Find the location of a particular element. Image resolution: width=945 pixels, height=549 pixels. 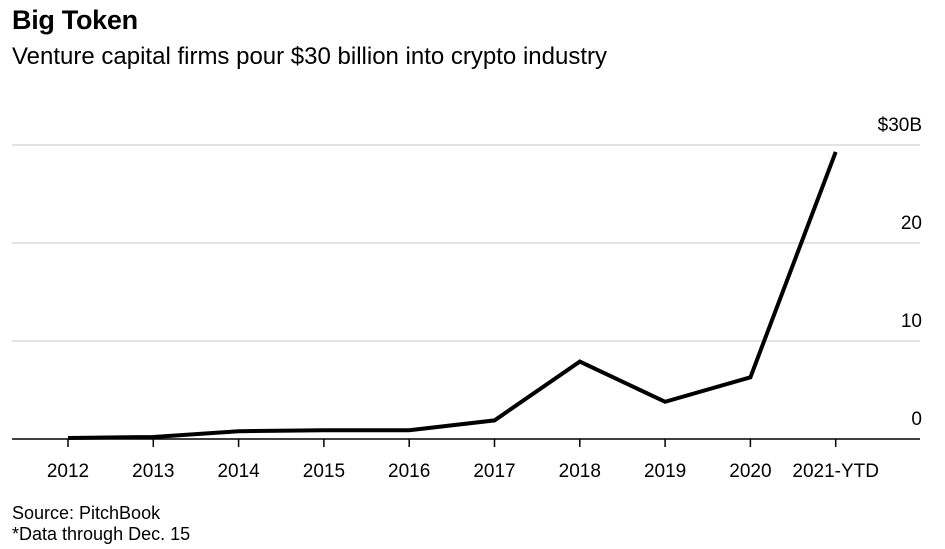

y-tick-label: 20 is located at coordinates (911, 223).